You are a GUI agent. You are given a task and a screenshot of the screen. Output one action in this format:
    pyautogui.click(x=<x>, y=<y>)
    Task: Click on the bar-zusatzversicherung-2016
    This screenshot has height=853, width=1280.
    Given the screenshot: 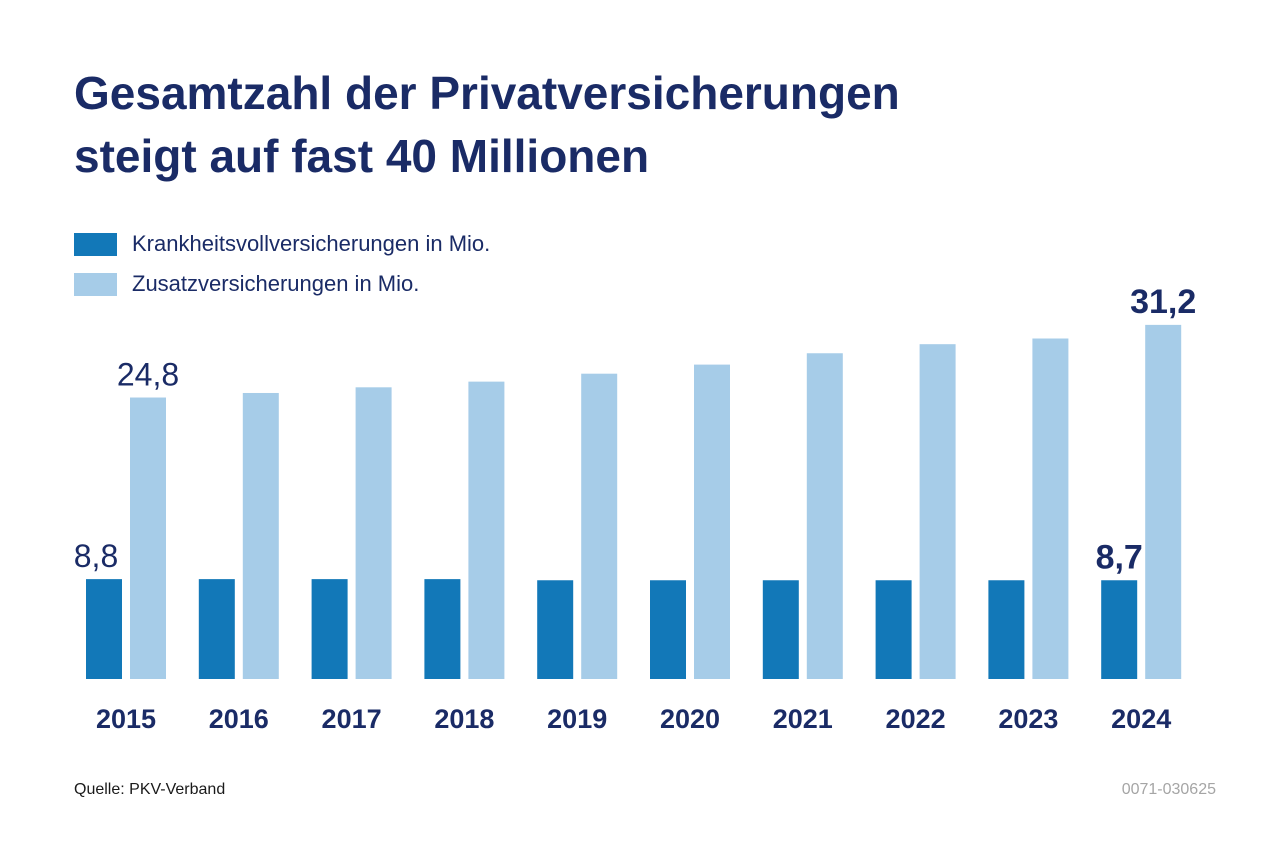 What is the action you would take?
    pyautogui.click(x=260, y=535)
    